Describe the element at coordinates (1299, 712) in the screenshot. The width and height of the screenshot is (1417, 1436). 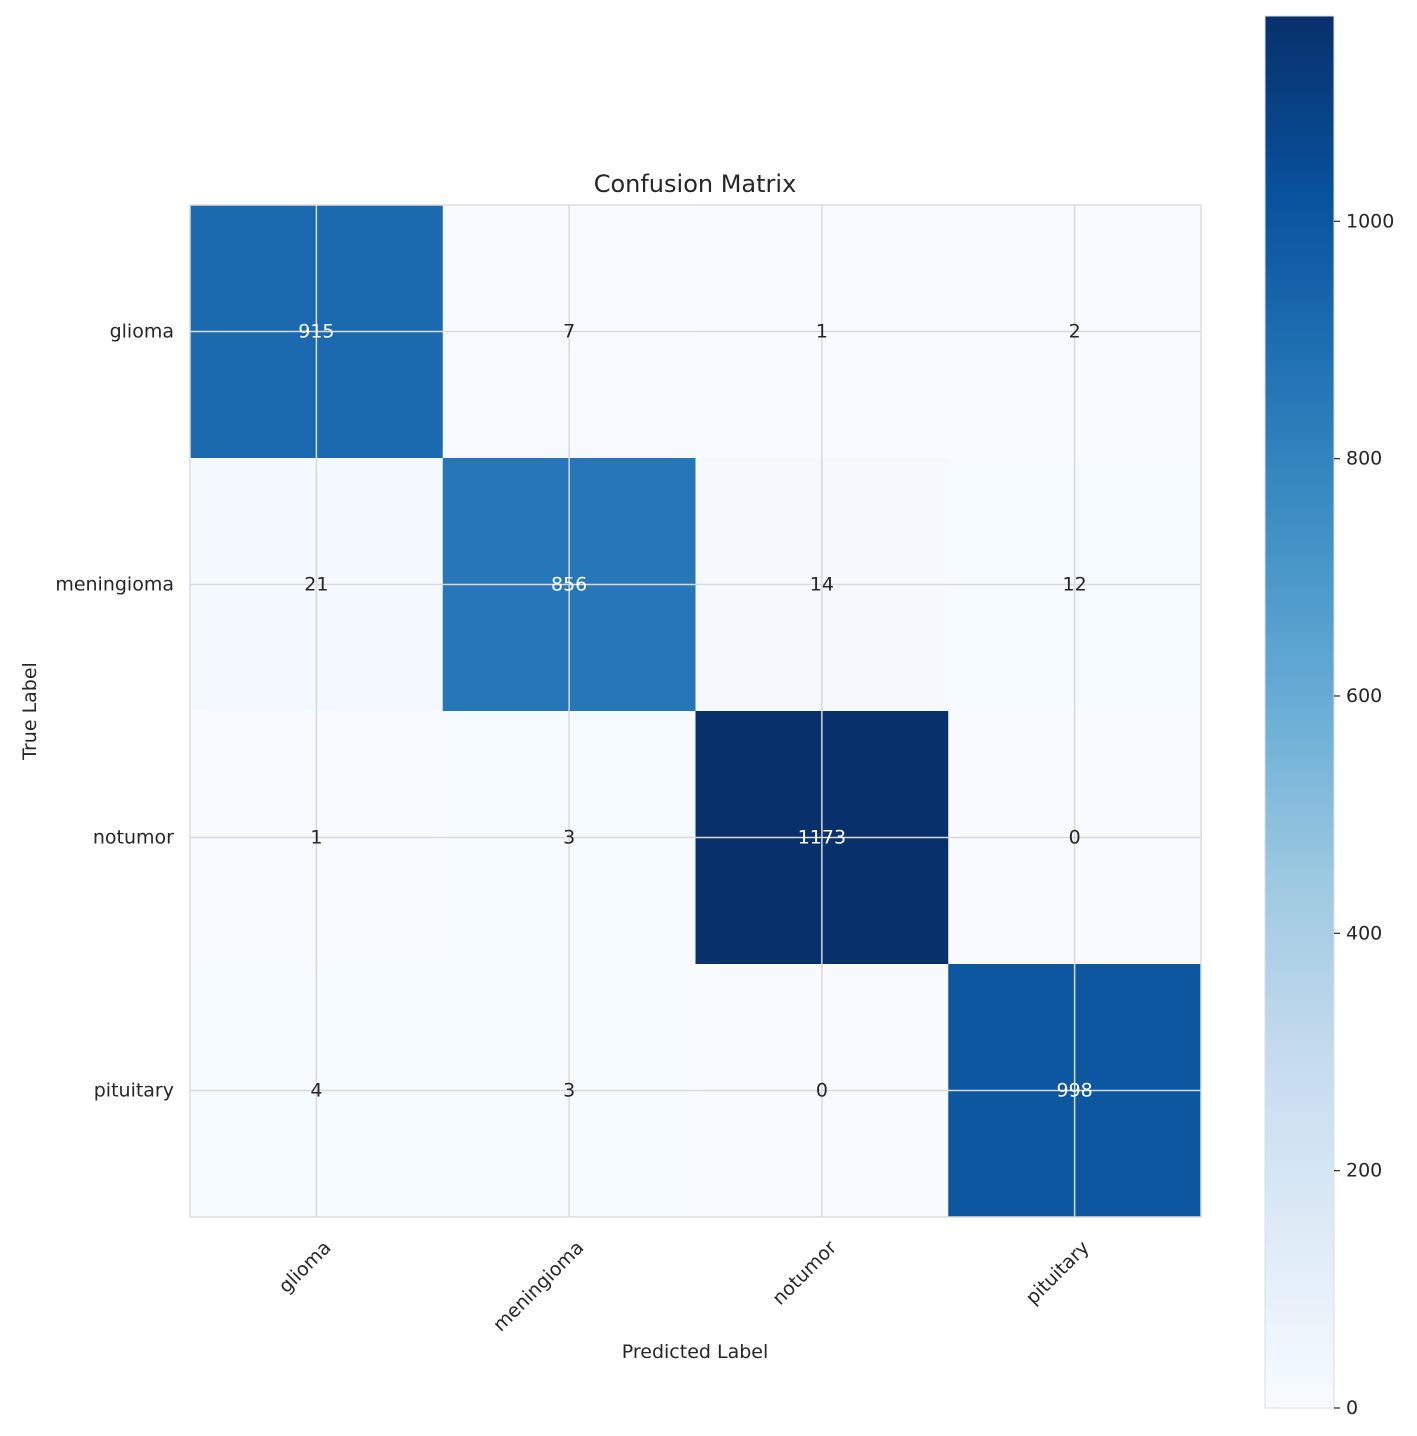
I see `colorbar-gradient` at that location.